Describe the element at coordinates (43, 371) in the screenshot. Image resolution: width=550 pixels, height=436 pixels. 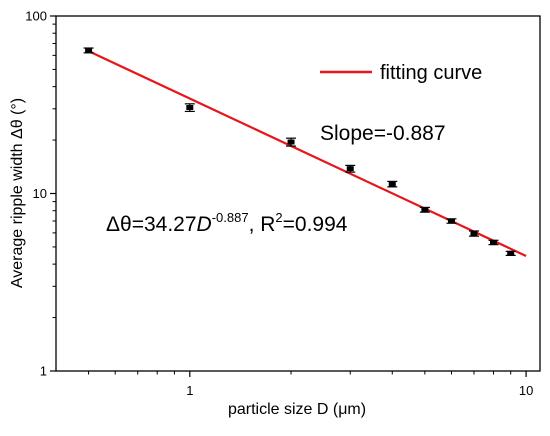
I see `y-tick-label: 1` at that location.